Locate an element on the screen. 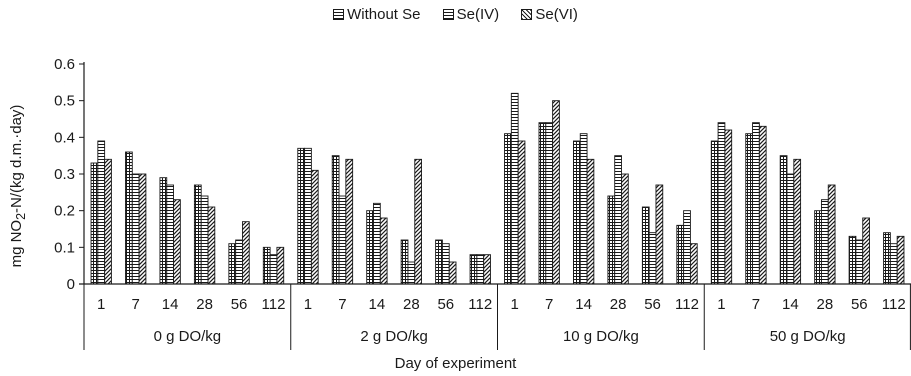 The width and height of the screenshot is (911, 376). x-group-label: 0 g DO/kg is located at coordinates (188, 336).